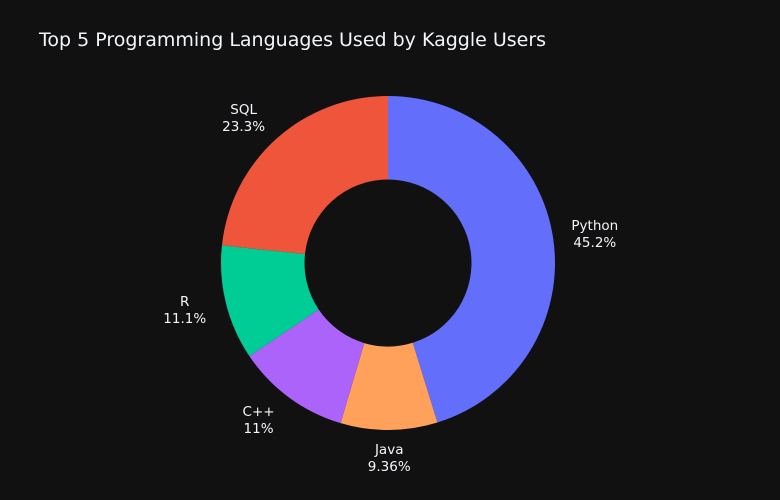 The width and height of the screenshot is (780, 500). Describe the element at coordinates (472, 259) in the screenshot. I see `slice-python` at that location.